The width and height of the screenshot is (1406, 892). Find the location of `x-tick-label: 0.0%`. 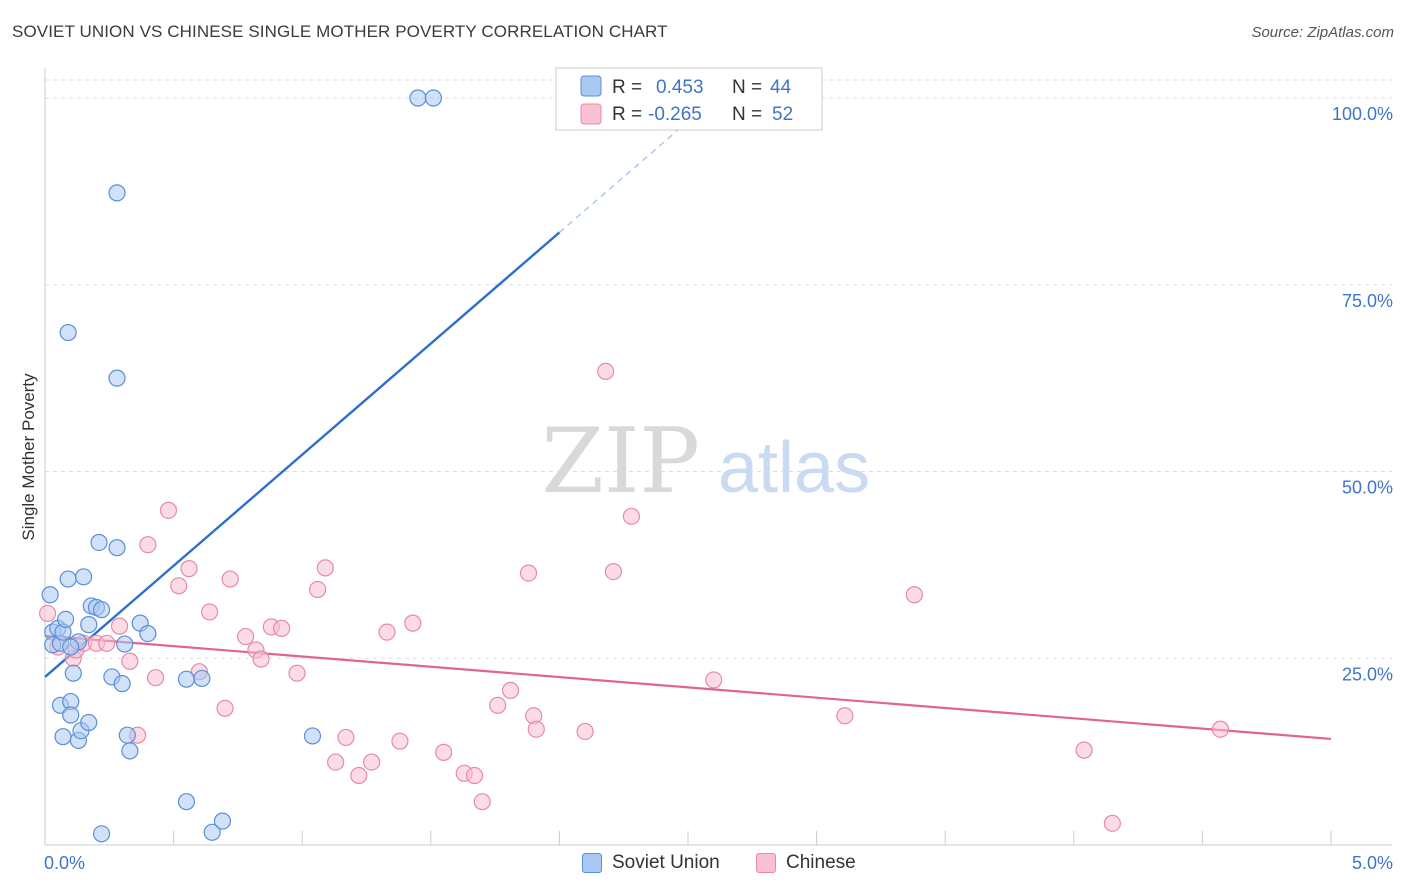

x-tick-label: 0.0% is located at coordinates (64, 863).